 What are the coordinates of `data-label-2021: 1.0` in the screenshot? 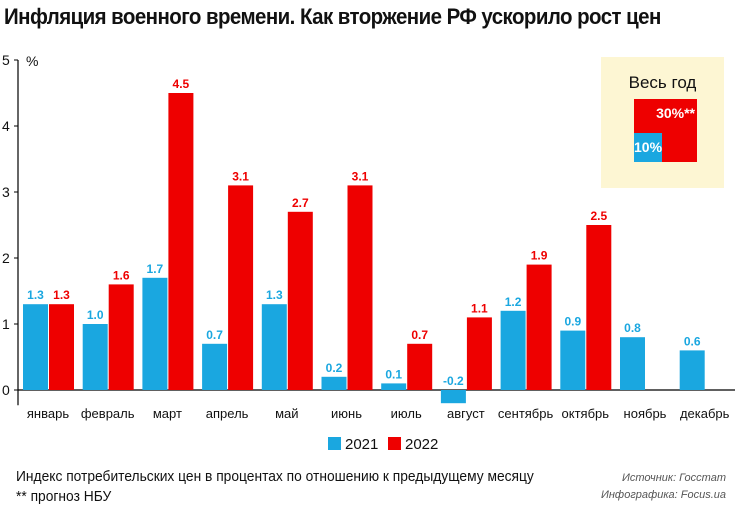 It's located at (95, 315).